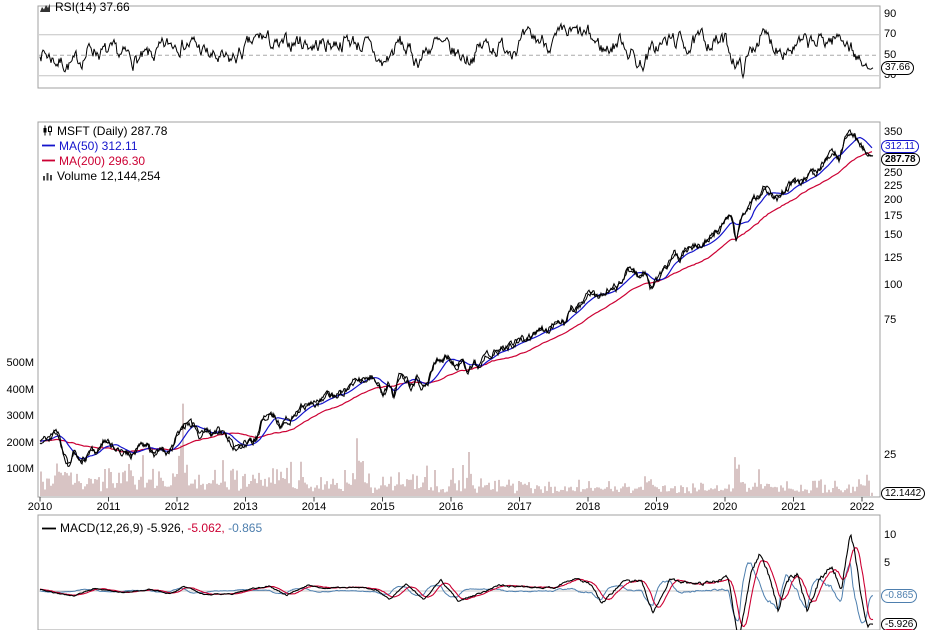 This screenshot has width=936, height=630. I want to click on volume-y-axis-label: 500M, so click(20, 363).